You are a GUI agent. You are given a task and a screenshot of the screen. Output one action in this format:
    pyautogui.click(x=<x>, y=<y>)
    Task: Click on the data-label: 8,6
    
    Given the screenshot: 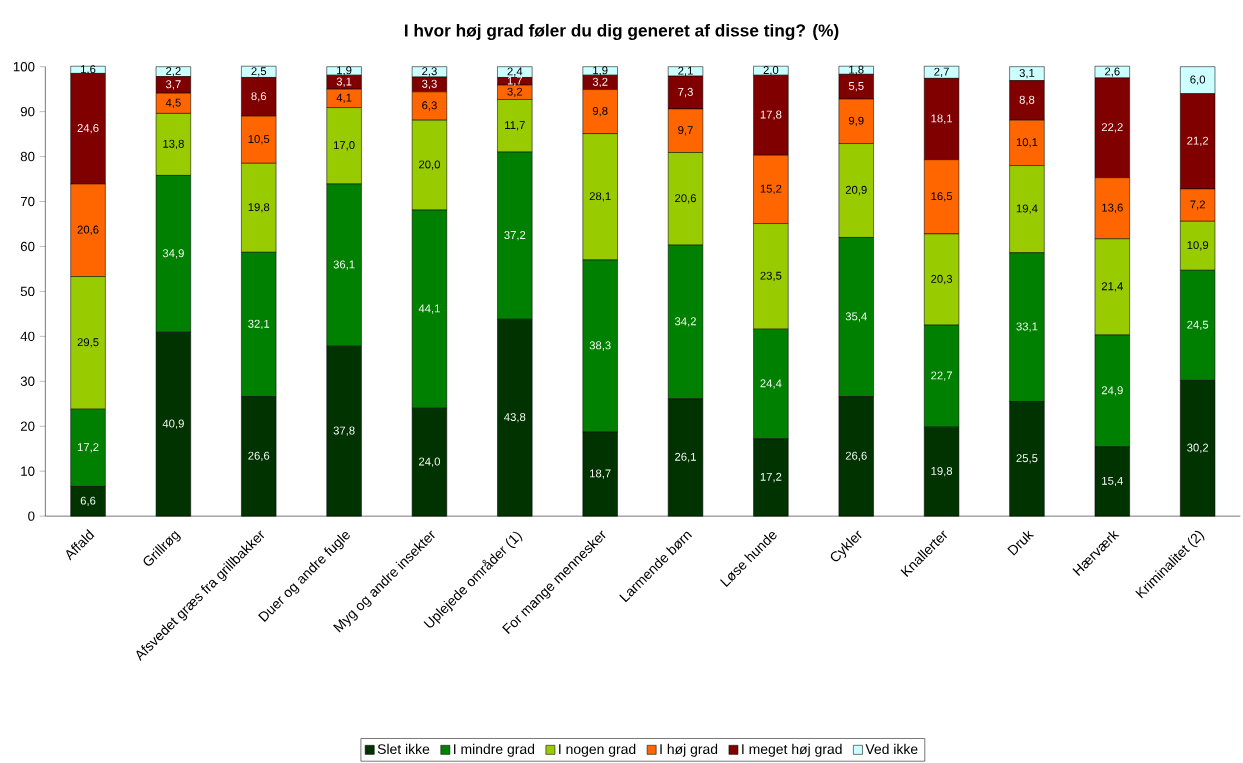 What is the action you would take?
    pyautogui.click(x=259, y=97)
    